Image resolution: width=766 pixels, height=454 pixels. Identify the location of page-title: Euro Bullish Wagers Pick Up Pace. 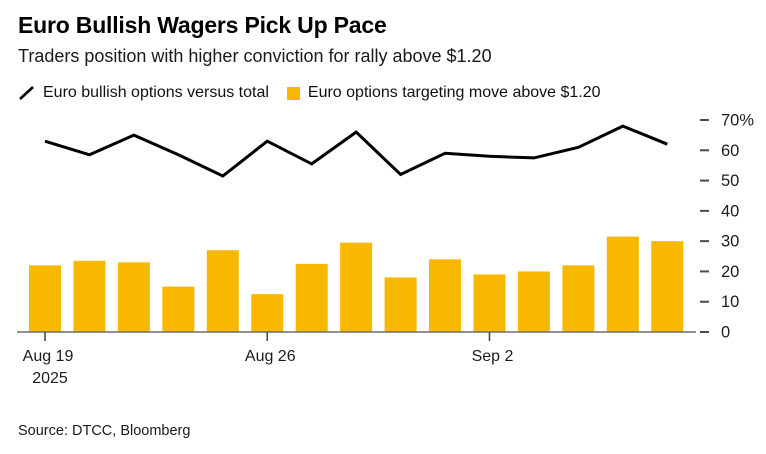
(202, 25).